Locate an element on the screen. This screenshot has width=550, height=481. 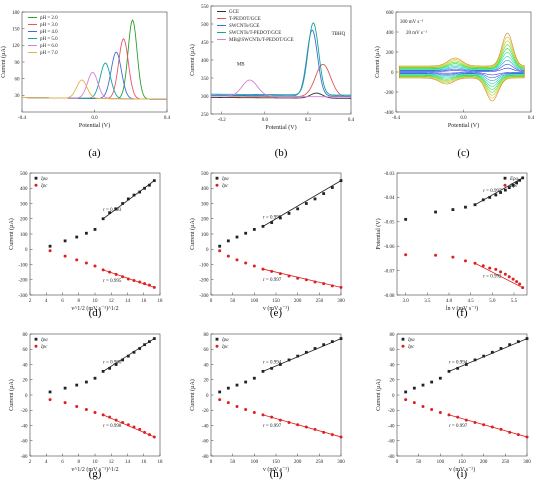
annotation-20: 20 mV s⁻¹ is located at coordinates (416, 33).